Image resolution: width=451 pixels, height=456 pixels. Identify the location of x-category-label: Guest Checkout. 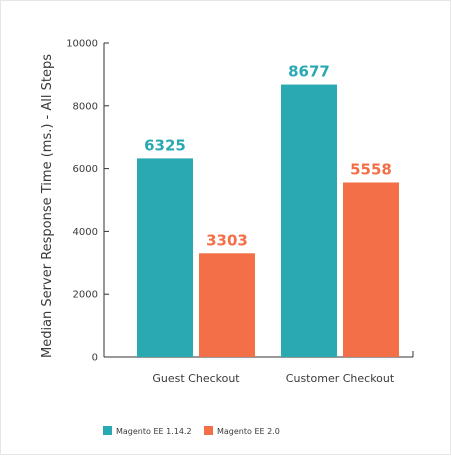
(196, 378).